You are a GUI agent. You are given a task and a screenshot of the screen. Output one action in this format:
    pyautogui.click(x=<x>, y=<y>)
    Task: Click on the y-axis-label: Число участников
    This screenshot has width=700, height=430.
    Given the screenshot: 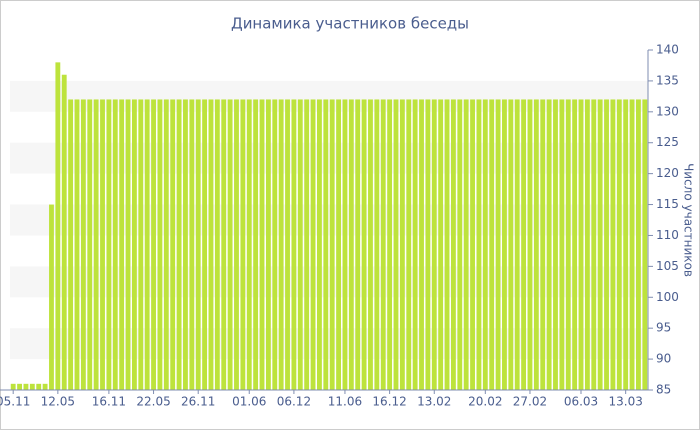 What is the action you would take?
    pyautogui.click(x=689, y=220)
    